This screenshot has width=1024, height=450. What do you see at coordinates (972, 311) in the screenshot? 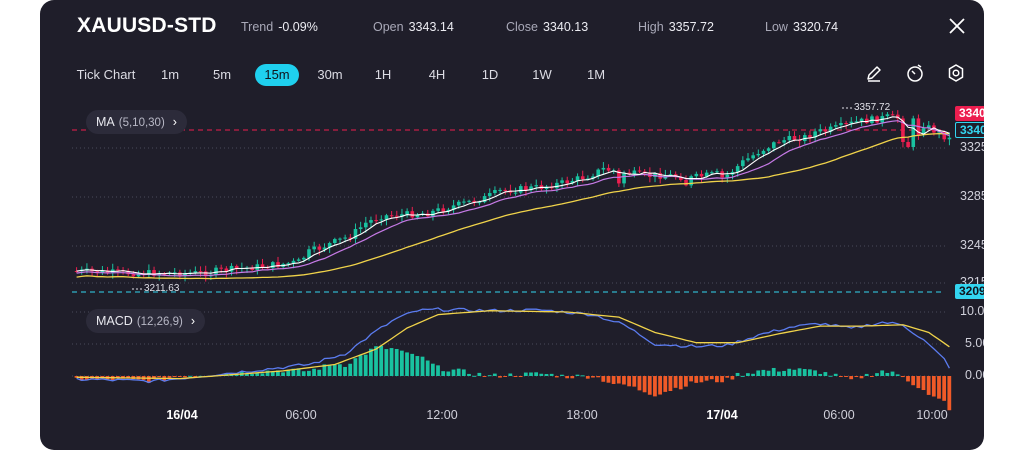
I see `macd-axis-label: 10.00` at bounding box center [972, 311].